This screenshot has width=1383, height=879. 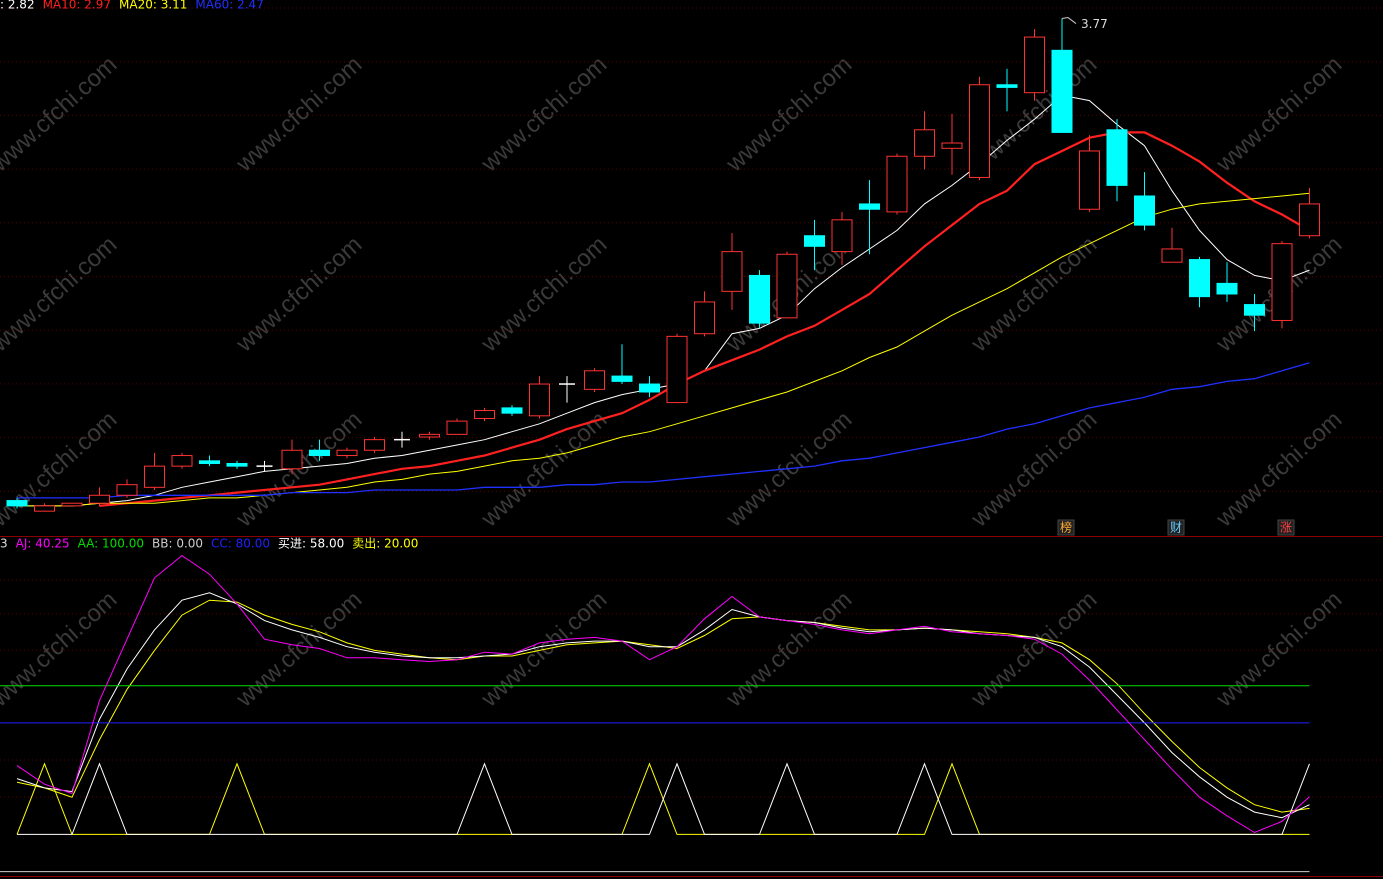 What do you see at coordinates (77, 6) in the screenshot?
I see `legend-entry: MA10: 2.97` at bounding box center [77, 6].